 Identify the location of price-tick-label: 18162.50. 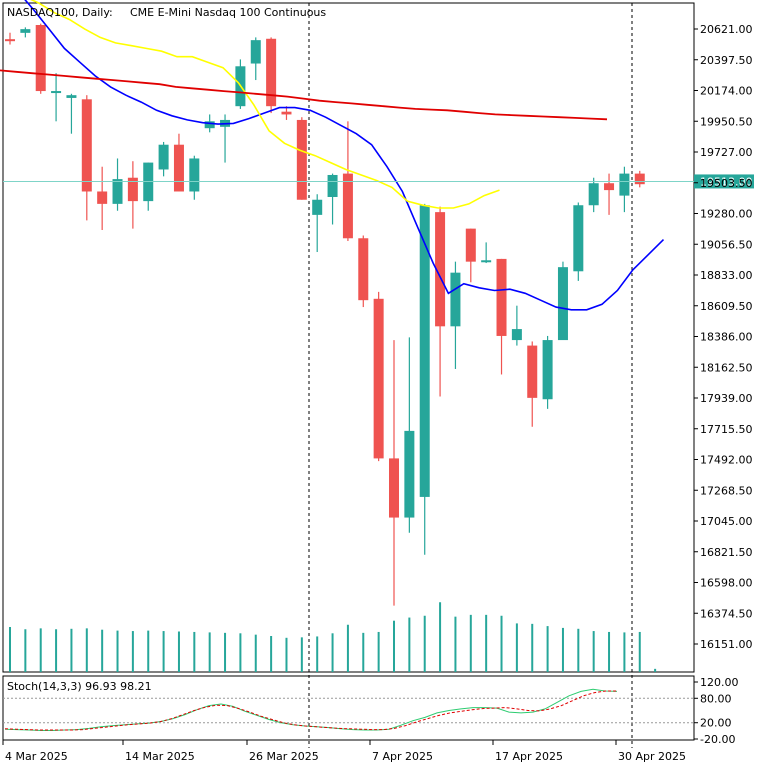
(726, 367).